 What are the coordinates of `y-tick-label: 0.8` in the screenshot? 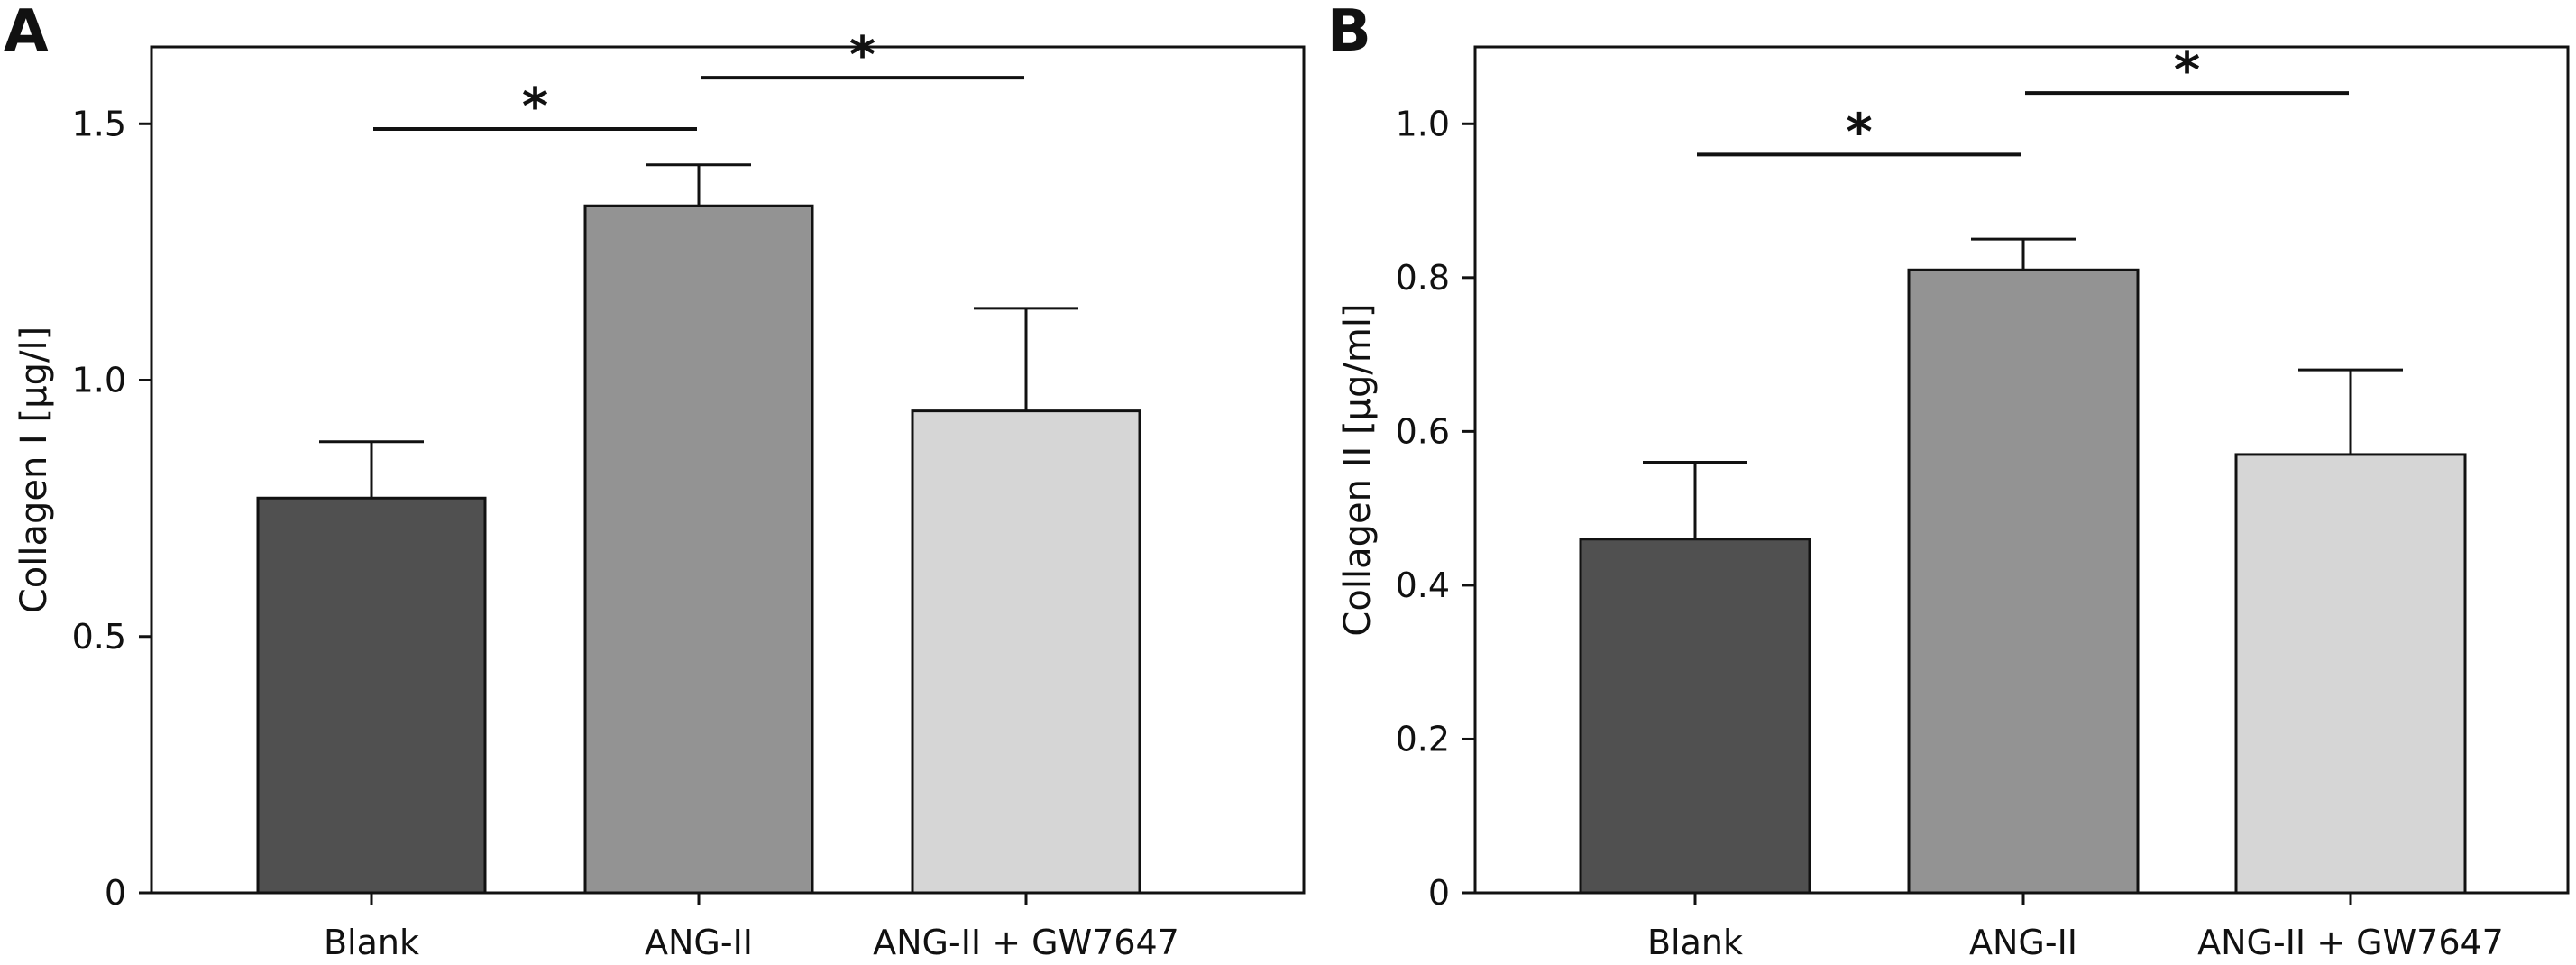 It's located at (1423, 278).